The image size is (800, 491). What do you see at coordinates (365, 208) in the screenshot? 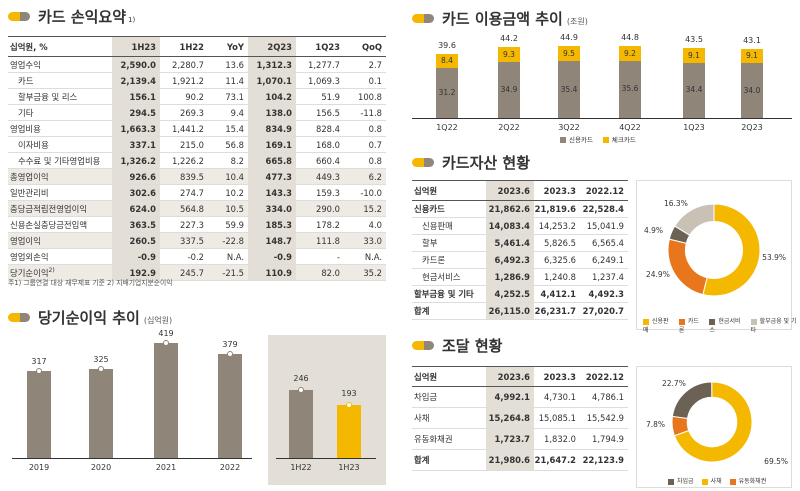
I see `cell-value: 15.2` at bounding box center [365, 208].